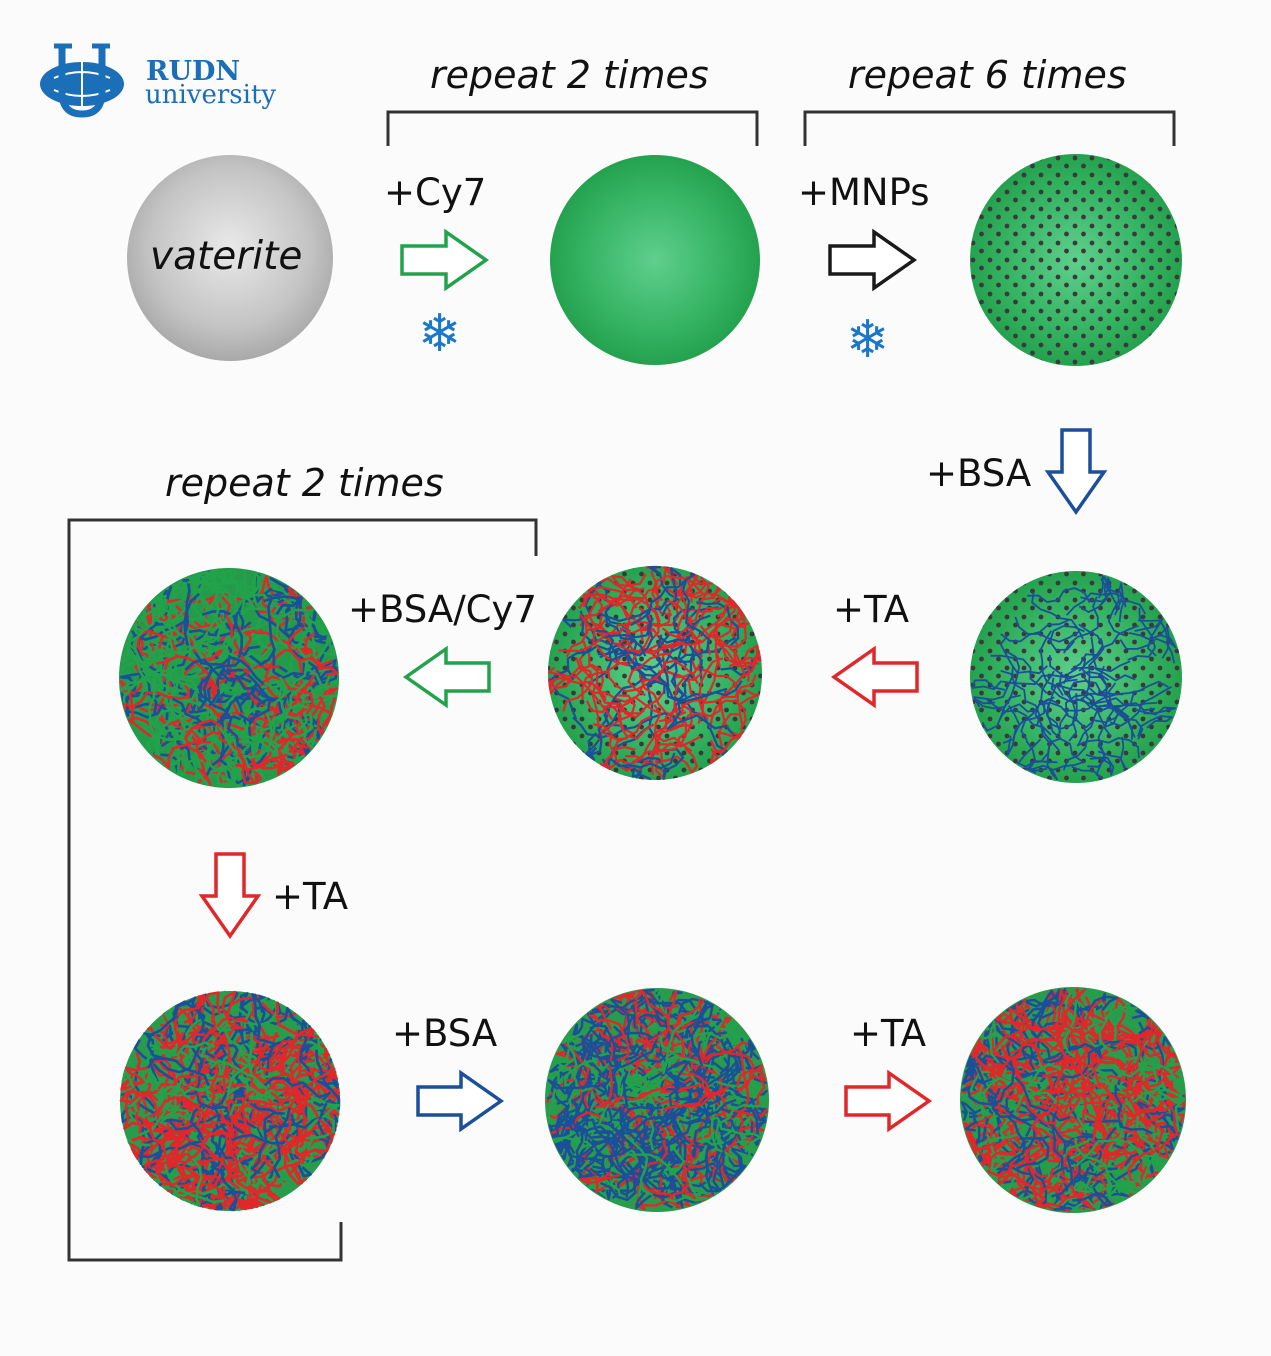 The image size is (1271, 1356). I want to click on logo-name: RUDN, so click(193, 71).